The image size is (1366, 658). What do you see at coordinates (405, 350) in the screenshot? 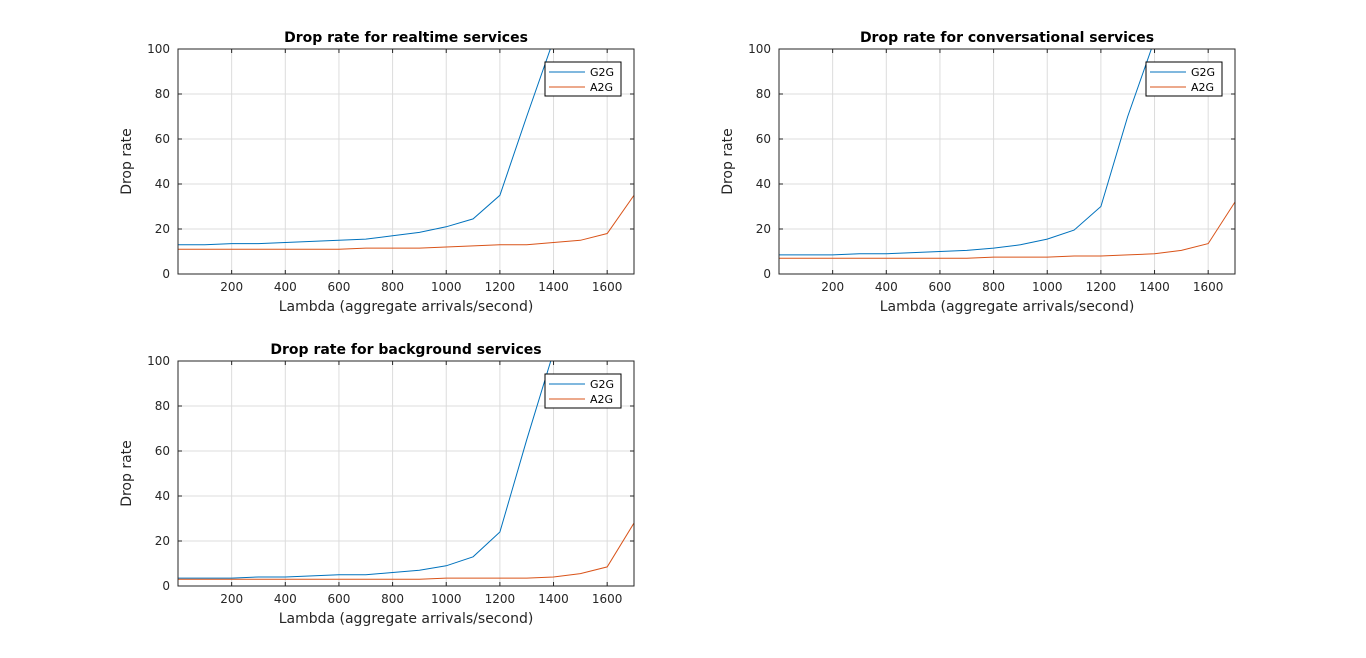
I see `chart-title: Drop rate for background services` at bounding box center [405, 350].